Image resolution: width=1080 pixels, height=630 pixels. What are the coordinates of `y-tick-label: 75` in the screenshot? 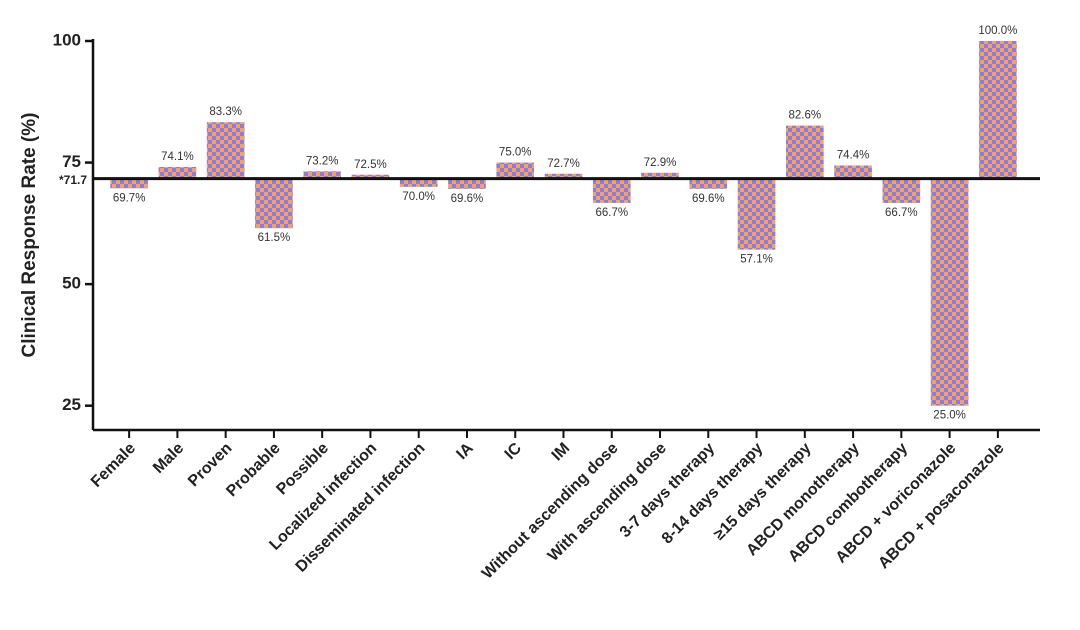 It's located at (71, 161).